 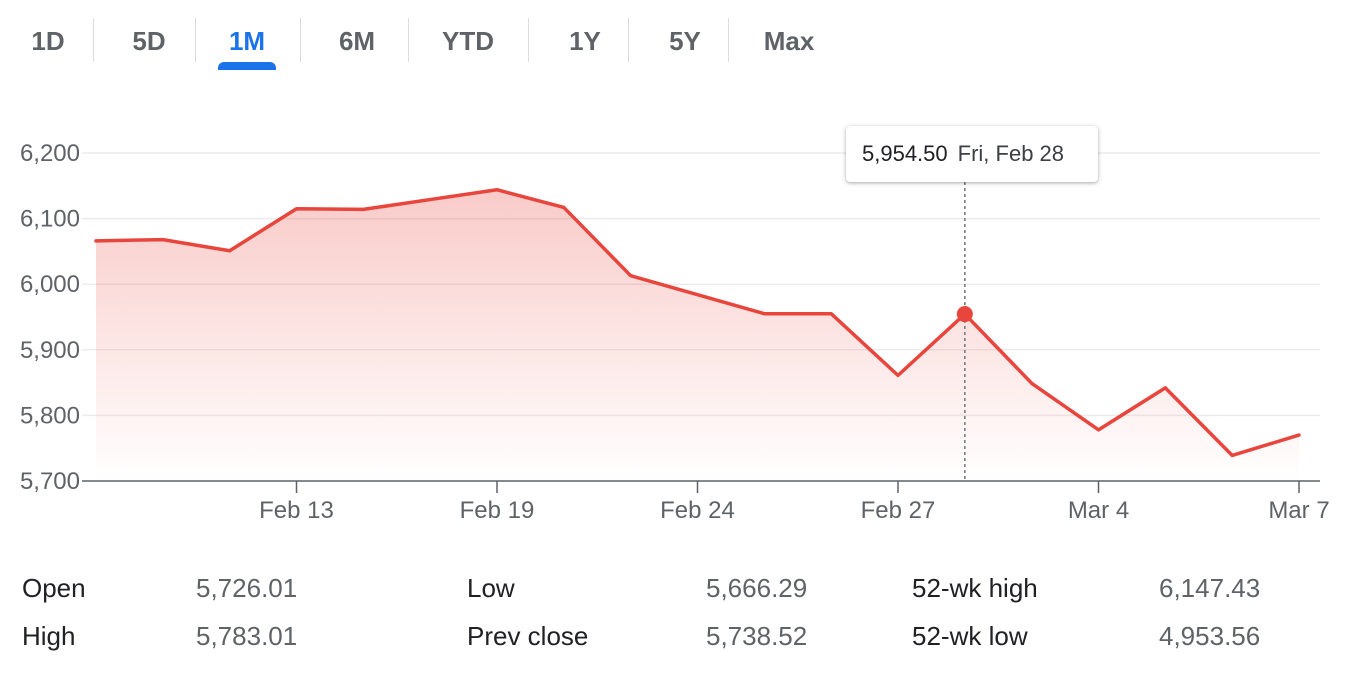 I want to click on tab-1m: 1M, so click(x=247, y=41).